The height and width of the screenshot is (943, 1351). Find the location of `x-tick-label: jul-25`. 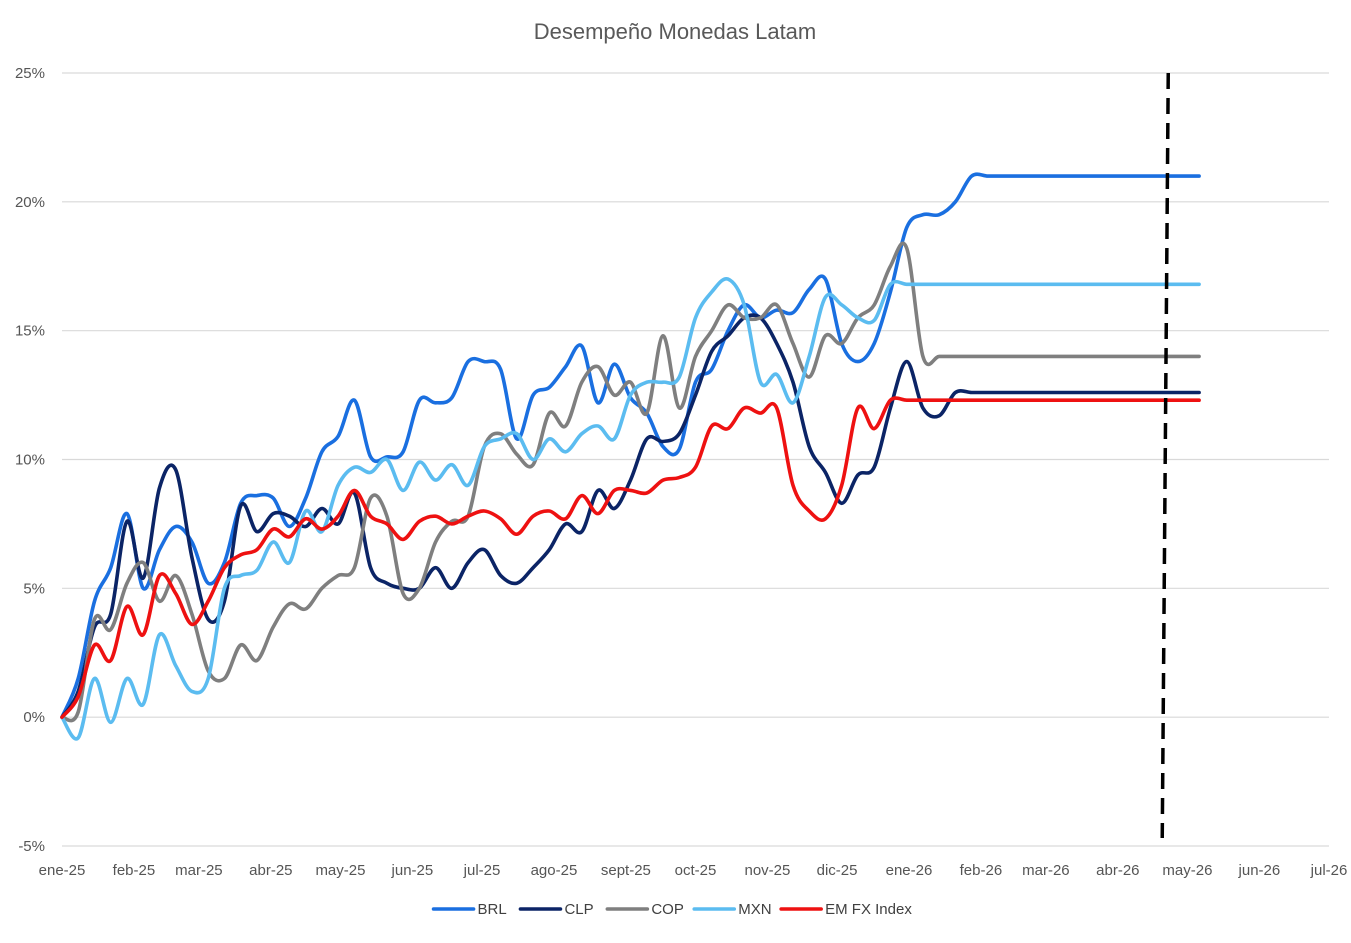

x-tick-label: jul-25 is located at coordinates (482, 870).